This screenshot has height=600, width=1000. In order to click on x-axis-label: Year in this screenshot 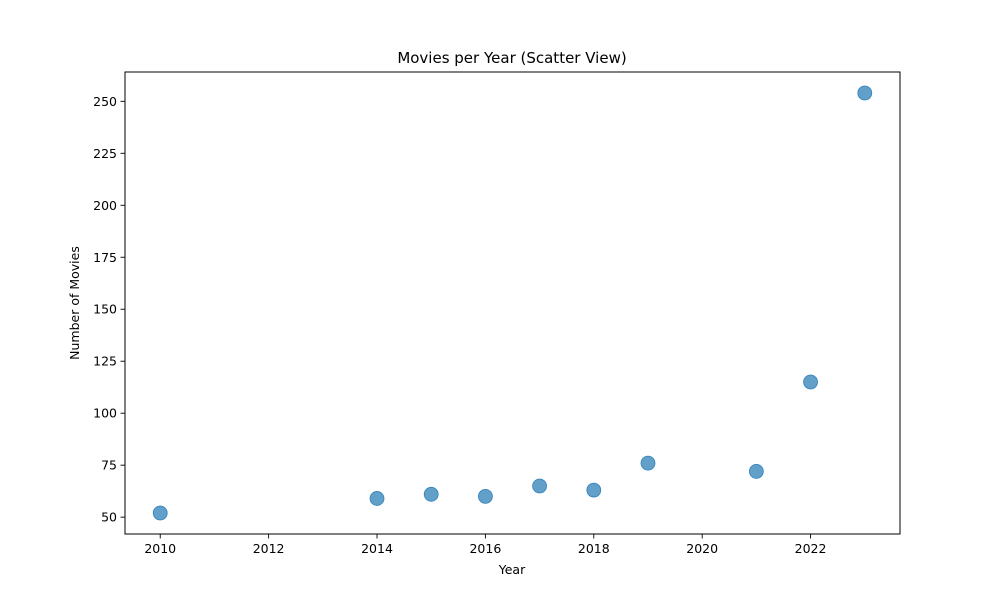, I will do `click(512, 569)`.